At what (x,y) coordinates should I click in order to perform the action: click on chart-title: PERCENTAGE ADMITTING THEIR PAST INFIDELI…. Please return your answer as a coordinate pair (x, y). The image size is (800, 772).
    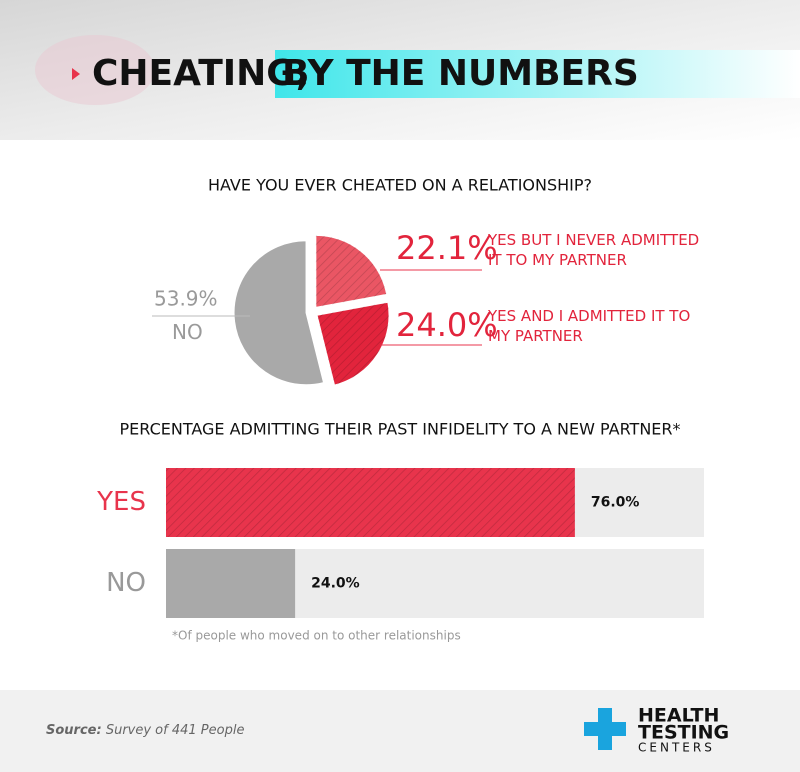
    Looking at the image, I should click on (399, 429).